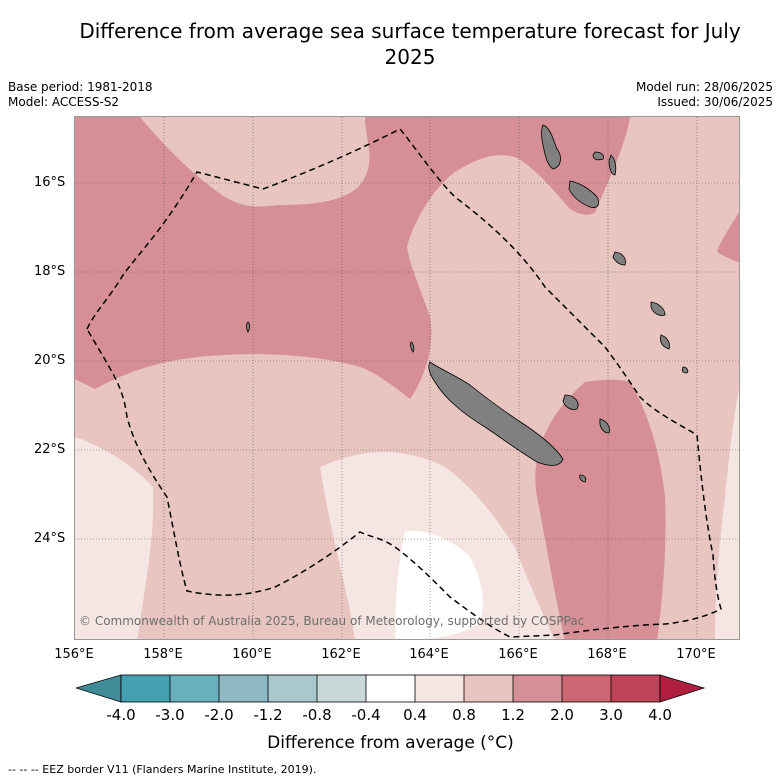  Describe the element at coordinates (50, 182) in the screenshot. I see `lat-label-16s: 16°S` at that location.